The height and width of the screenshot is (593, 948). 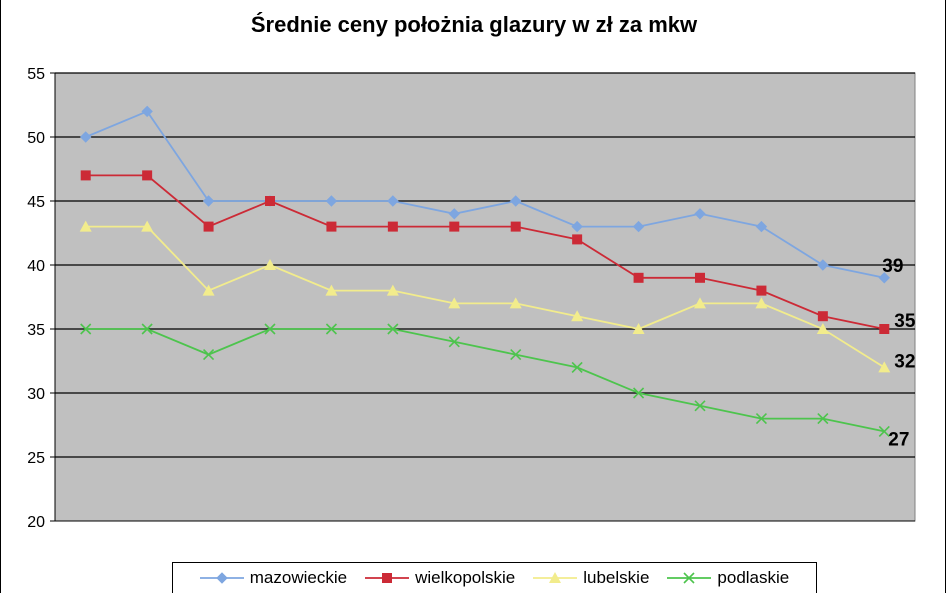 I want to click on y-tick-label: 40, so click(x=36, y=266).